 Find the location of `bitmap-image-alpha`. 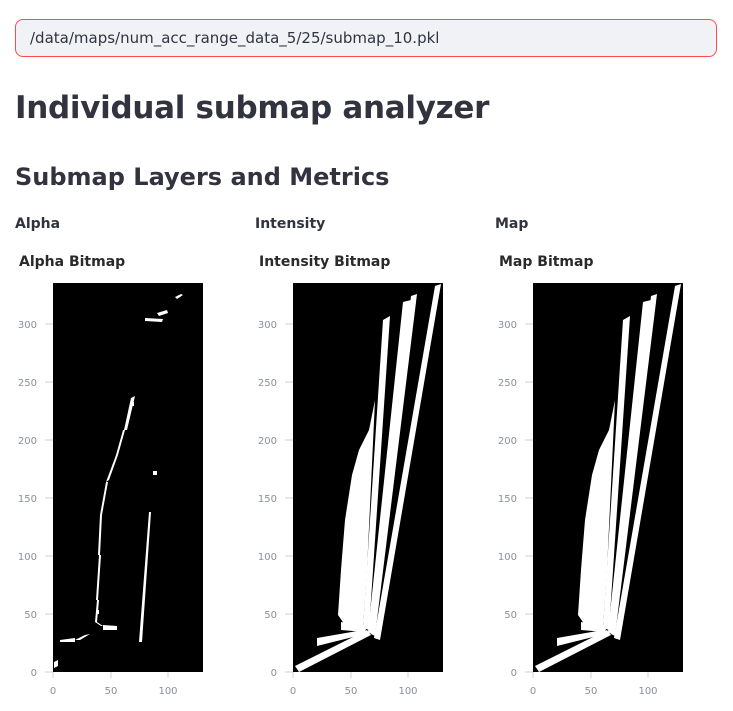

bitmap-image-alpha is located at coordinates (128, 477).